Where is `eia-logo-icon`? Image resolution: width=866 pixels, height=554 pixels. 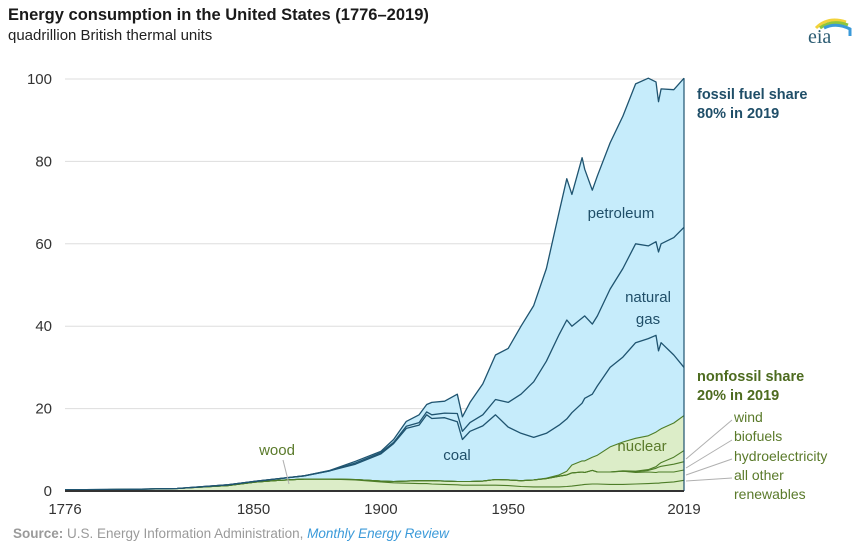
eia-logo-icon is located at coordinates (833, 27).